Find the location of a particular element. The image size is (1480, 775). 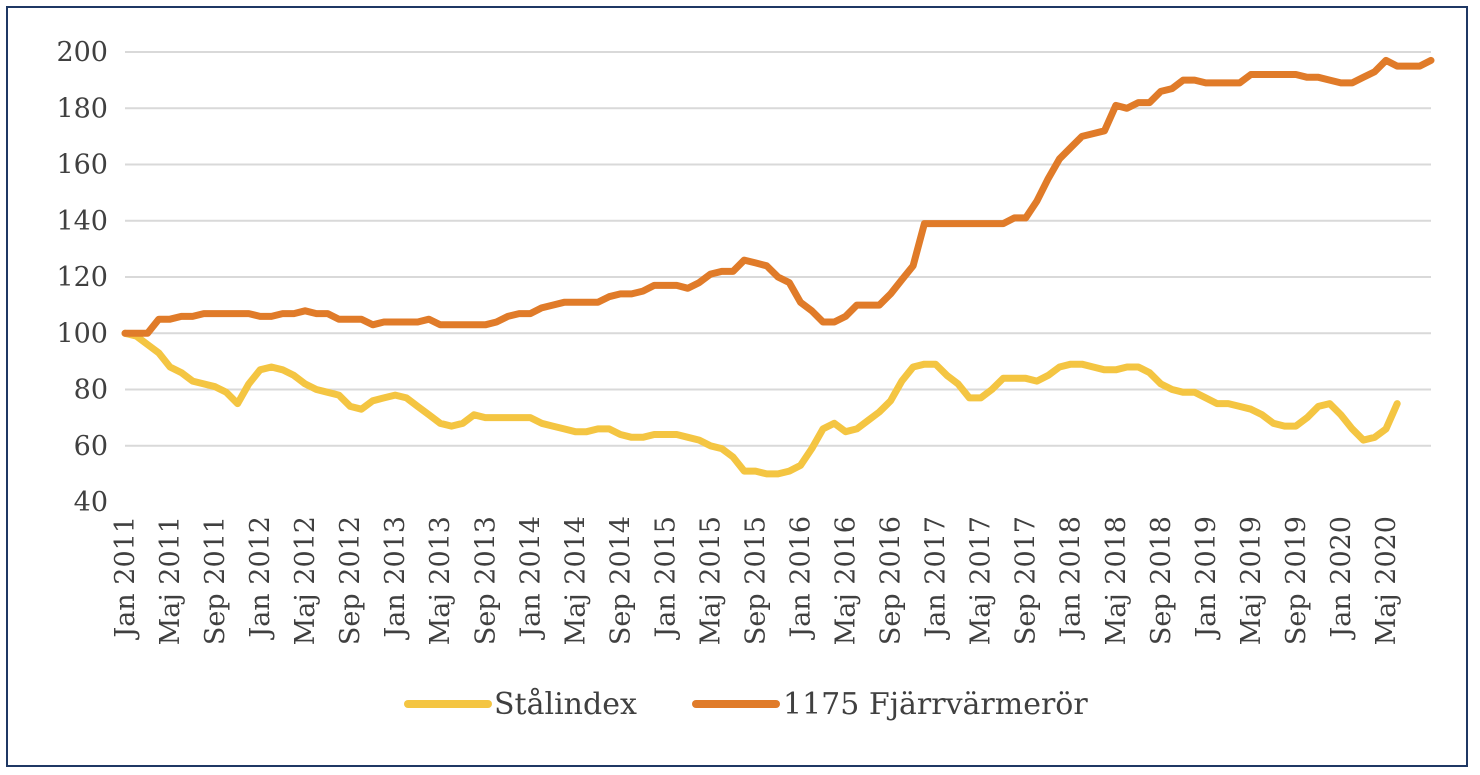

x-tick-label: Jan 2011 is located at coordinates (125, 578).